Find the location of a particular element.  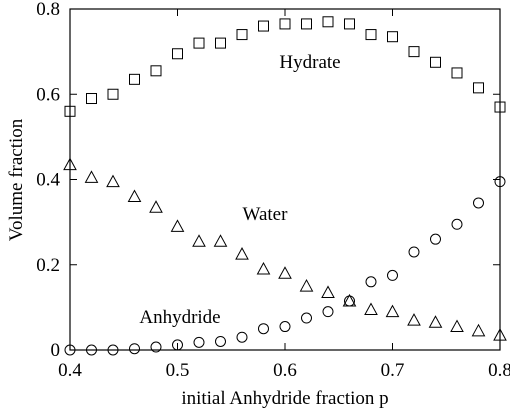

x-tick-label: 0.7 is located at coordinates (393, 370).